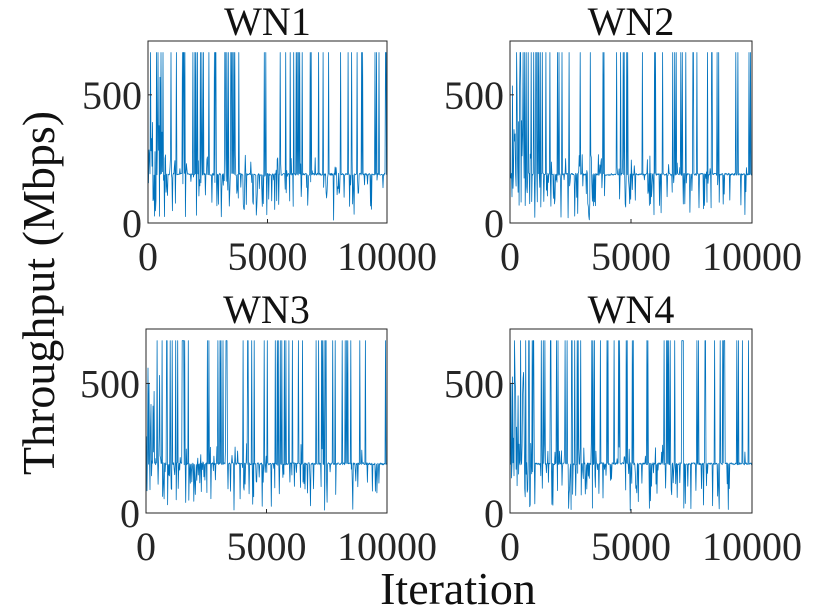 This screenshot has height=608, width=830. I want to click on panel-title-wn3: WN3, so click(266, 309).